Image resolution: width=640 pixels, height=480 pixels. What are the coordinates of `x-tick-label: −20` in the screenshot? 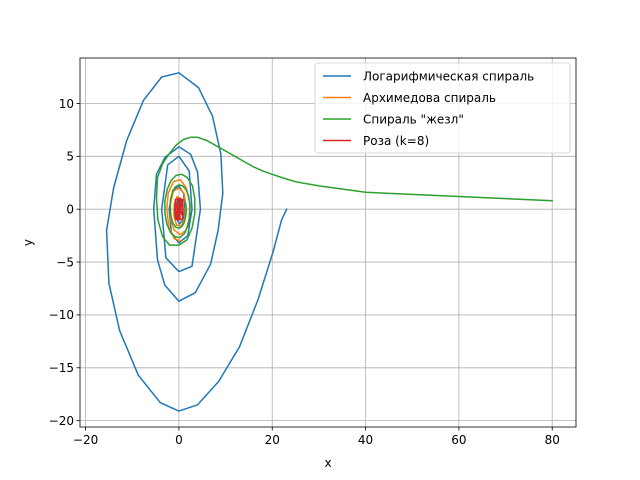 It's located at (85, 440).